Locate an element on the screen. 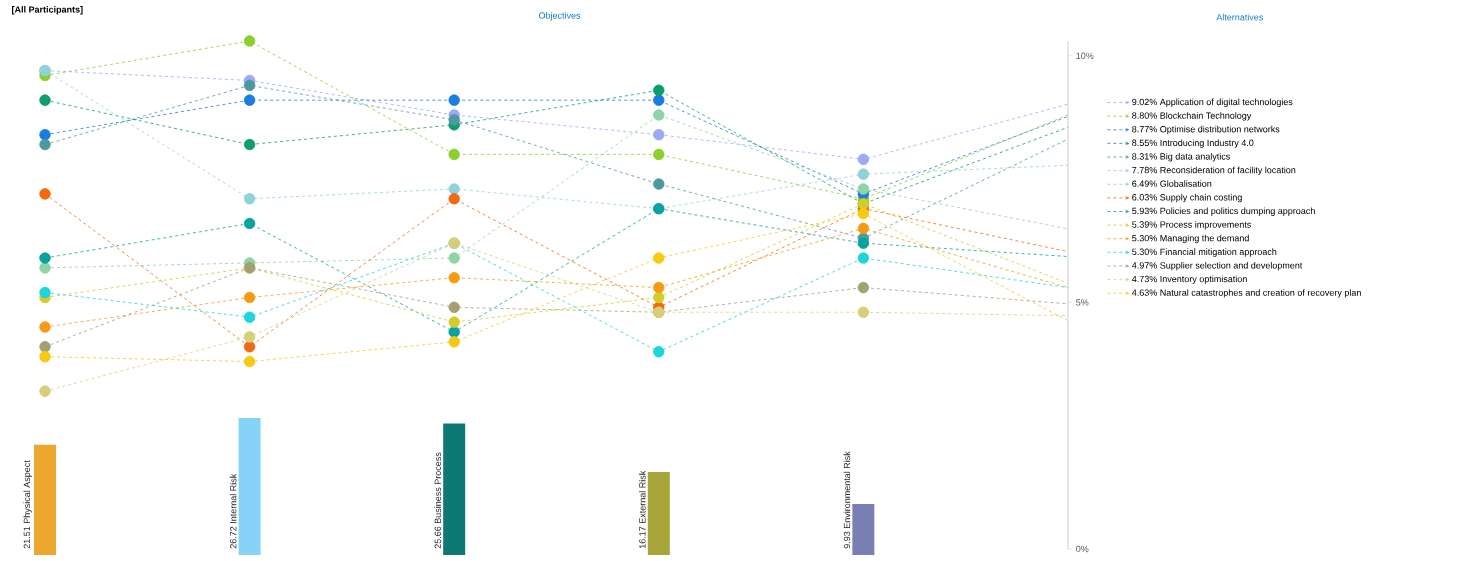 This screenshot has height=561, width=1477. y-tick-label: 0% is located at coordinates (1082, 549).